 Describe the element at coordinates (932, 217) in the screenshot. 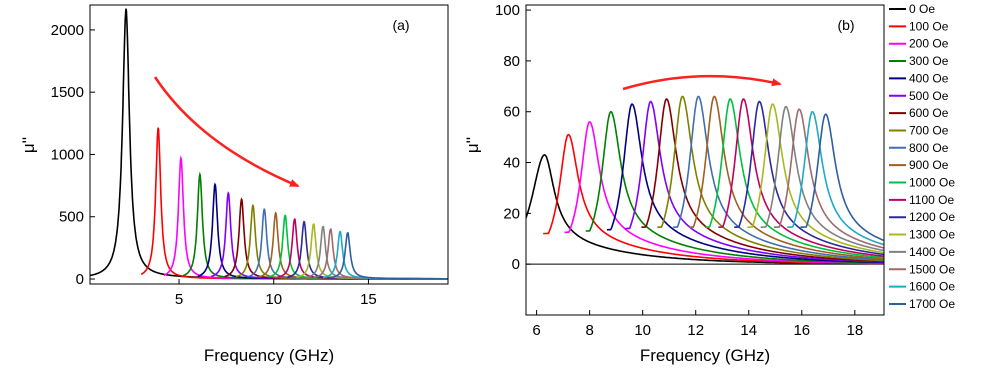

I see `legend-label: 1200 Oe` at that location.